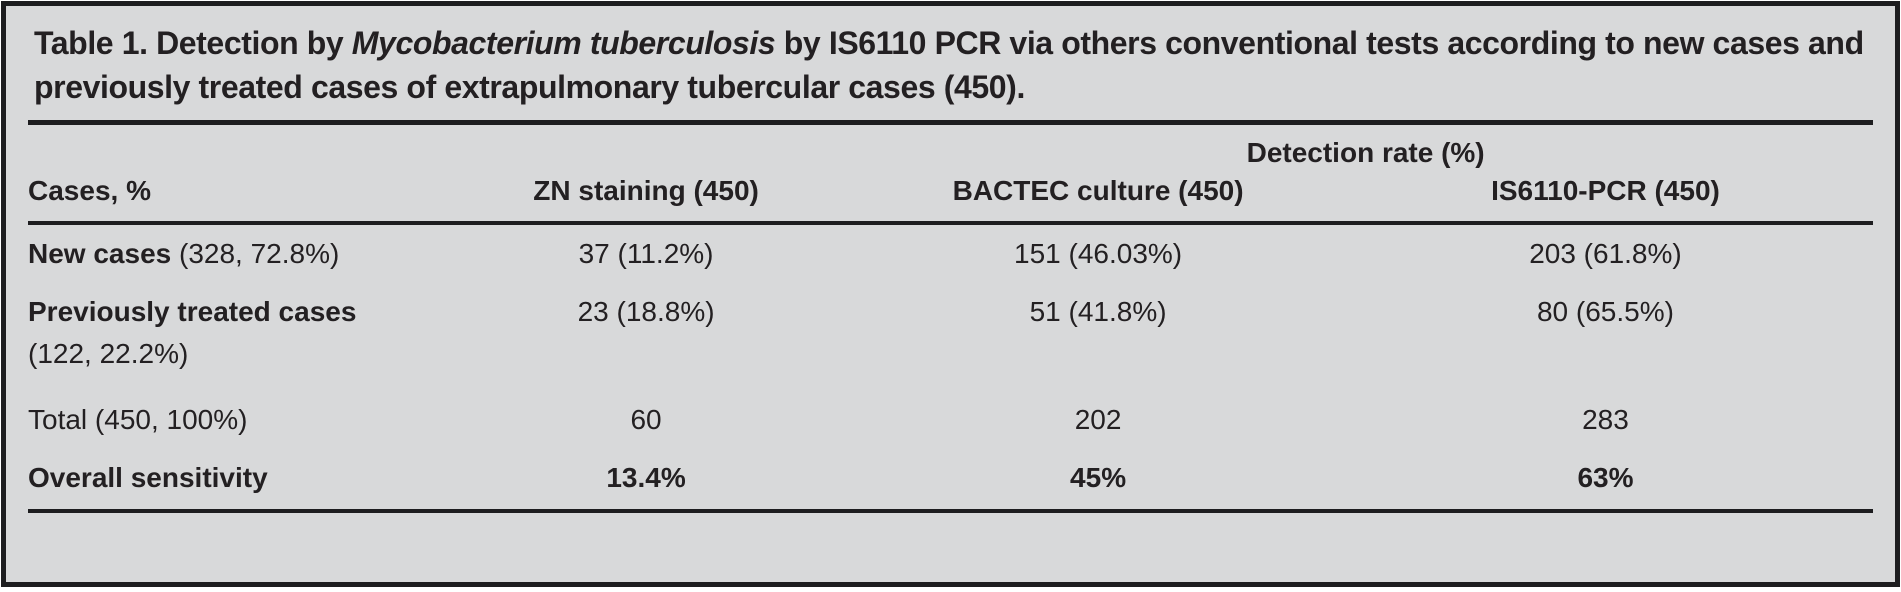 Image resolution: width=1901 pixels, height=592 pixels. Describe the element at coordinates (193, 43) in the screenshot. I see `caption-prefix: Table 1. Detection by` at that location.